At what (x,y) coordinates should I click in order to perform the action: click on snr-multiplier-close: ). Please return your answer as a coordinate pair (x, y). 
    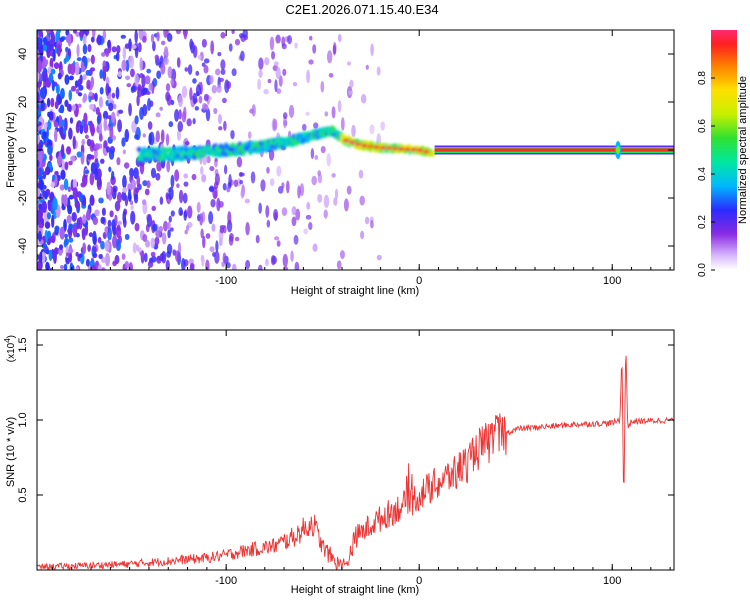
    Looking at the image, I should click on (11, 336).